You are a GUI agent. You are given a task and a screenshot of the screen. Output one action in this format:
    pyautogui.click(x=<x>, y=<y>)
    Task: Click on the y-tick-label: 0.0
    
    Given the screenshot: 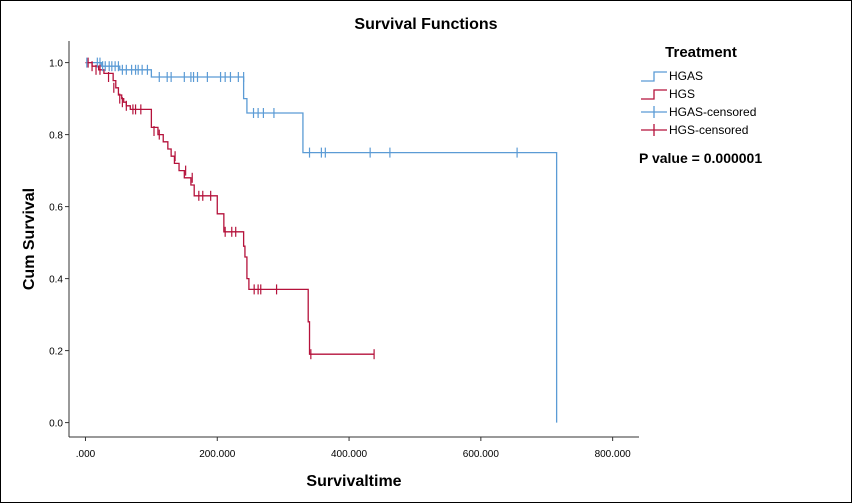 What is the action you would take?
    pyautogui.click(x=56, y=424)
    